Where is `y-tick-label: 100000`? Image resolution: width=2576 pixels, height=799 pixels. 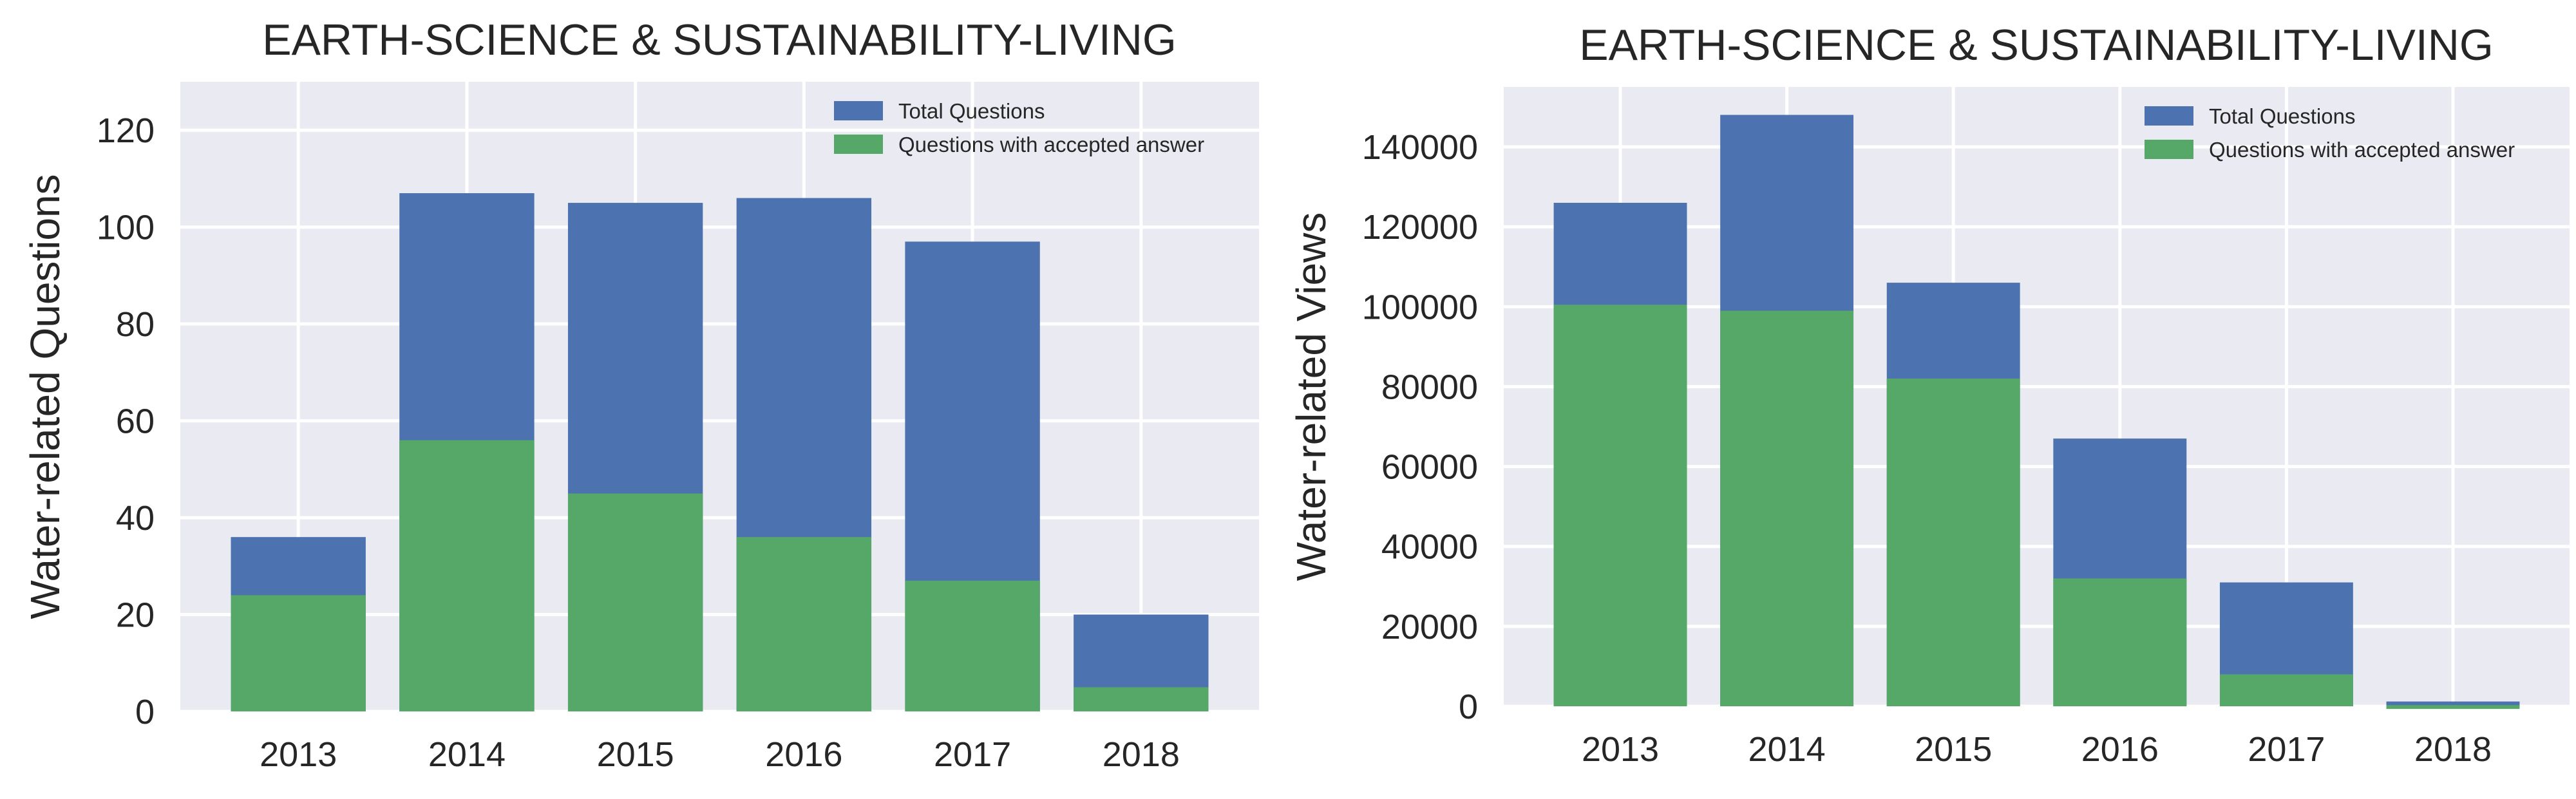
y-tick-label: 100000 is located at coordinates (1420, 307).